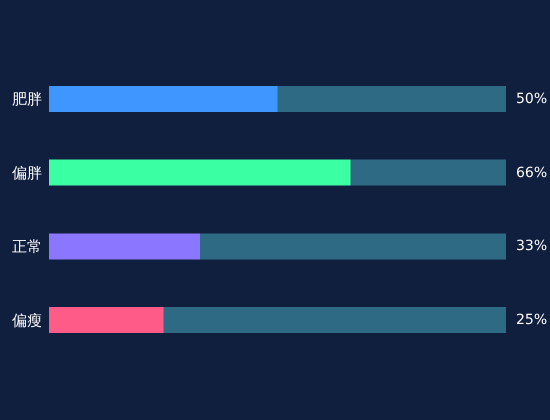  Describe the element at coordinates (27, 247) in the screenshot. I see `y-tick-label: 正常` at that location.